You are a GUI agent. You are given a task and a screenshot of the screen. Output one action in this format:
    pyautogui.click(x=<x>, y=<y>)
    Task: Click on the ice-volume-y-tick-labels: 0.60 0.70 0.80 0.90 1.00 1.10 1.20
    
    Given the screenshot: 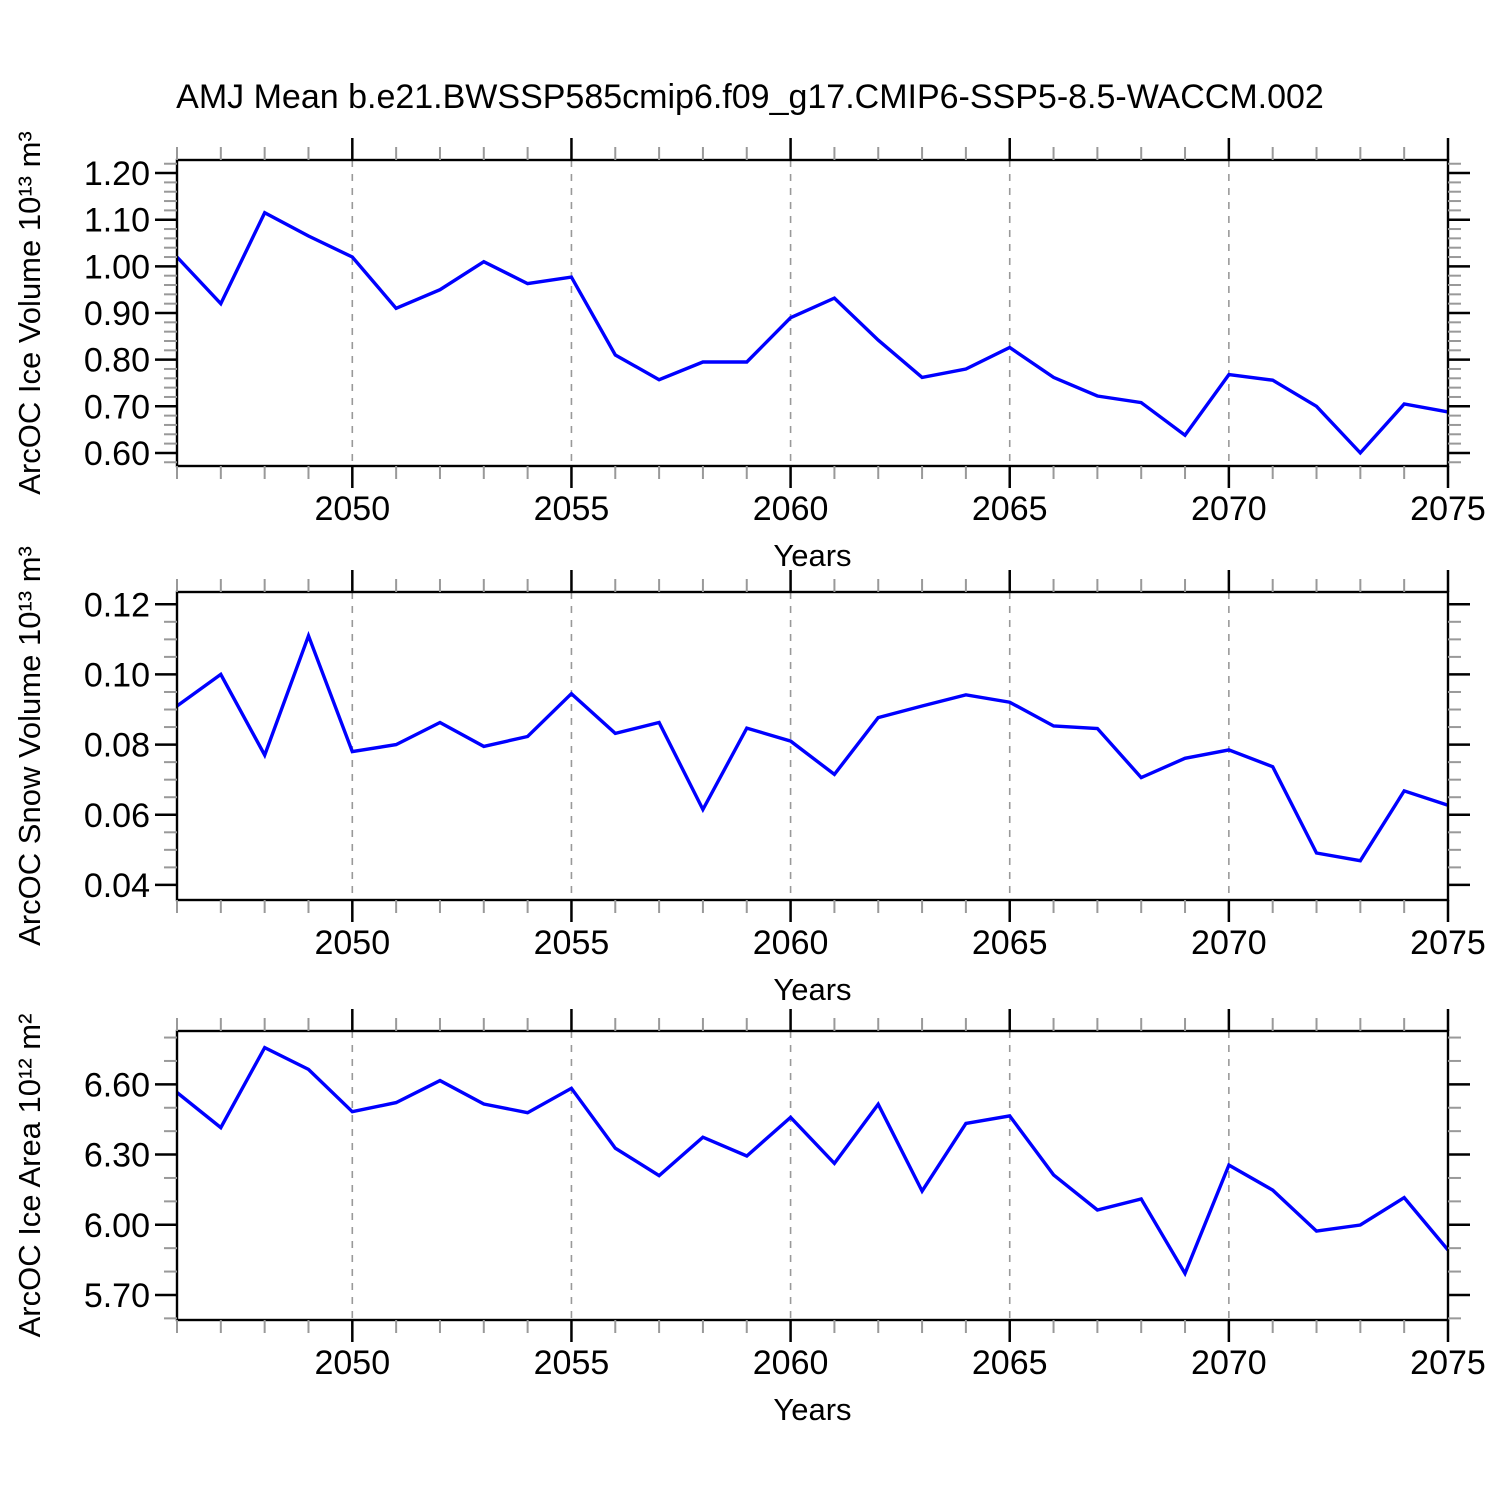 What is the action you would take?
    pyautogui.click(x=117, y=314)
    